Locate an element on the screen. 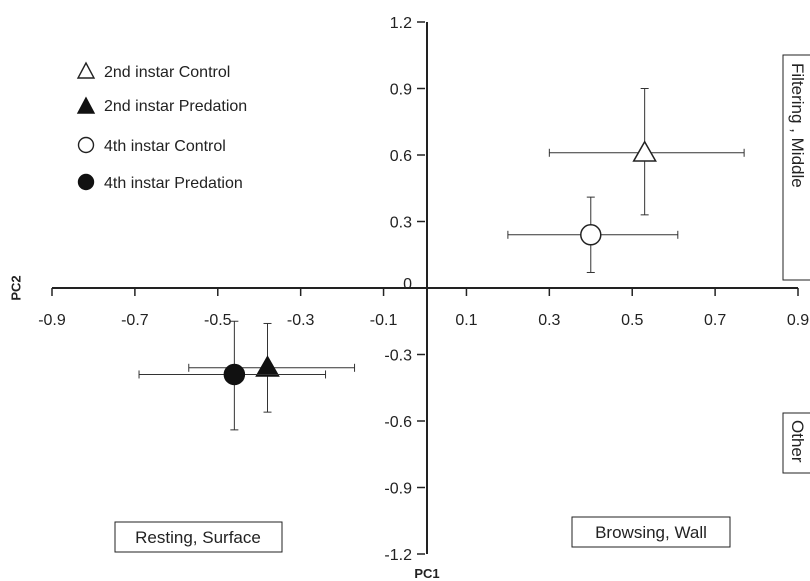 This screenshot has width=810, height=581. y-ticks: 1.2 0.9 0.6 0.3 0 -0.3 -0.6 -0.9 -1.2 is located at coordinates (404, 289).